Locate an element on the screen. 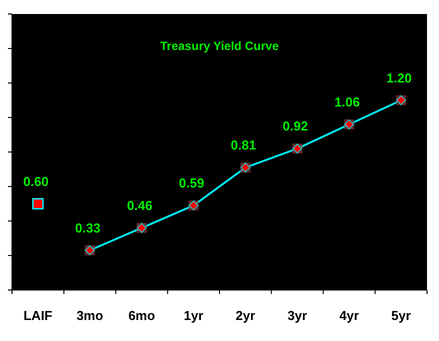 Image resolution: width=439 pixels, height=341 pixels. x-tick-label: 6mo is located at coordinates (142, 315).